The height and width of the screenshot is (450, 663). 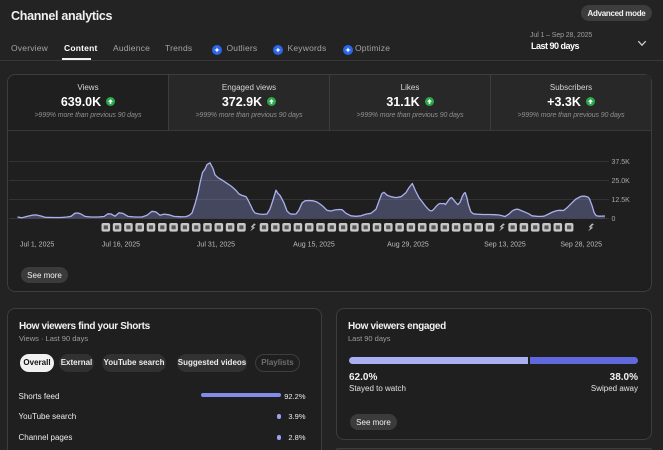 What do you see at coordinates (505, 245) in the screenshot?
I see `svg-text: Sep 13, 2025` at bounding box center [505, 245].